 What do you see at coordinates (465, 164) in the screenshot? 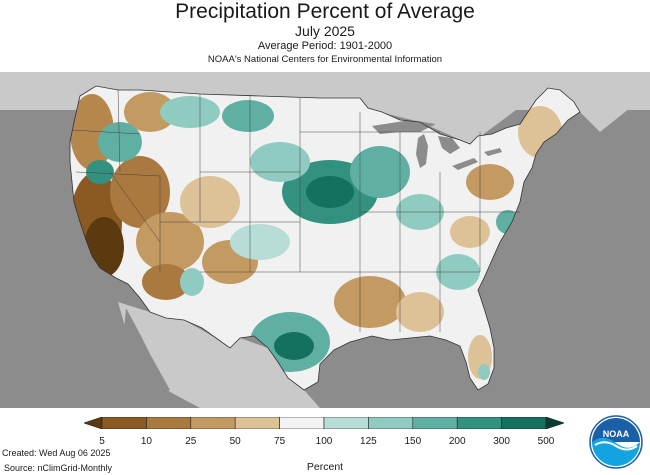
I see `lake-erie` at bounding box center [465, 164].